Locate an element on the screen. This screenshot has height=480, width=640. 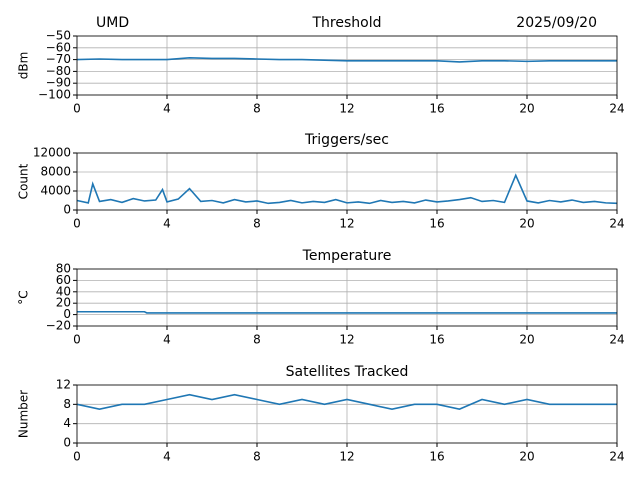
y-tick-label: −20 is located at coordinates (58, 326).